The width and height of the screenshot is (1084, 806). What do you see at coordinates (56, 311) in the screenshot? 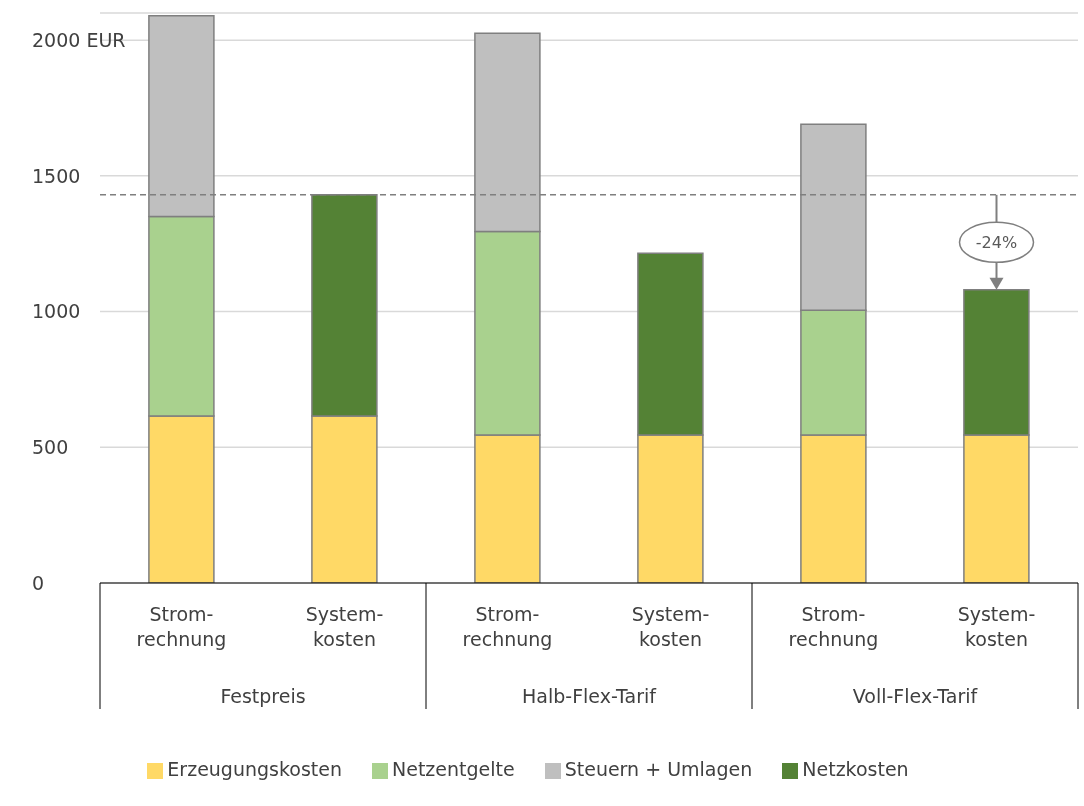
I see `y-tick-label: 1000` at bounding box center [56, 311].